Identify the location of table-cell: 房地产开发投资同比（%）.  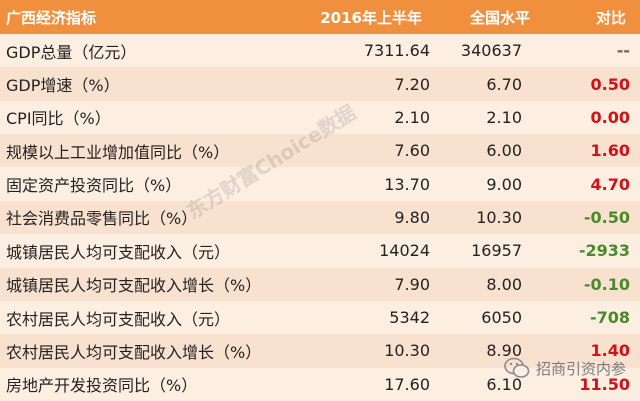
(102, 386).